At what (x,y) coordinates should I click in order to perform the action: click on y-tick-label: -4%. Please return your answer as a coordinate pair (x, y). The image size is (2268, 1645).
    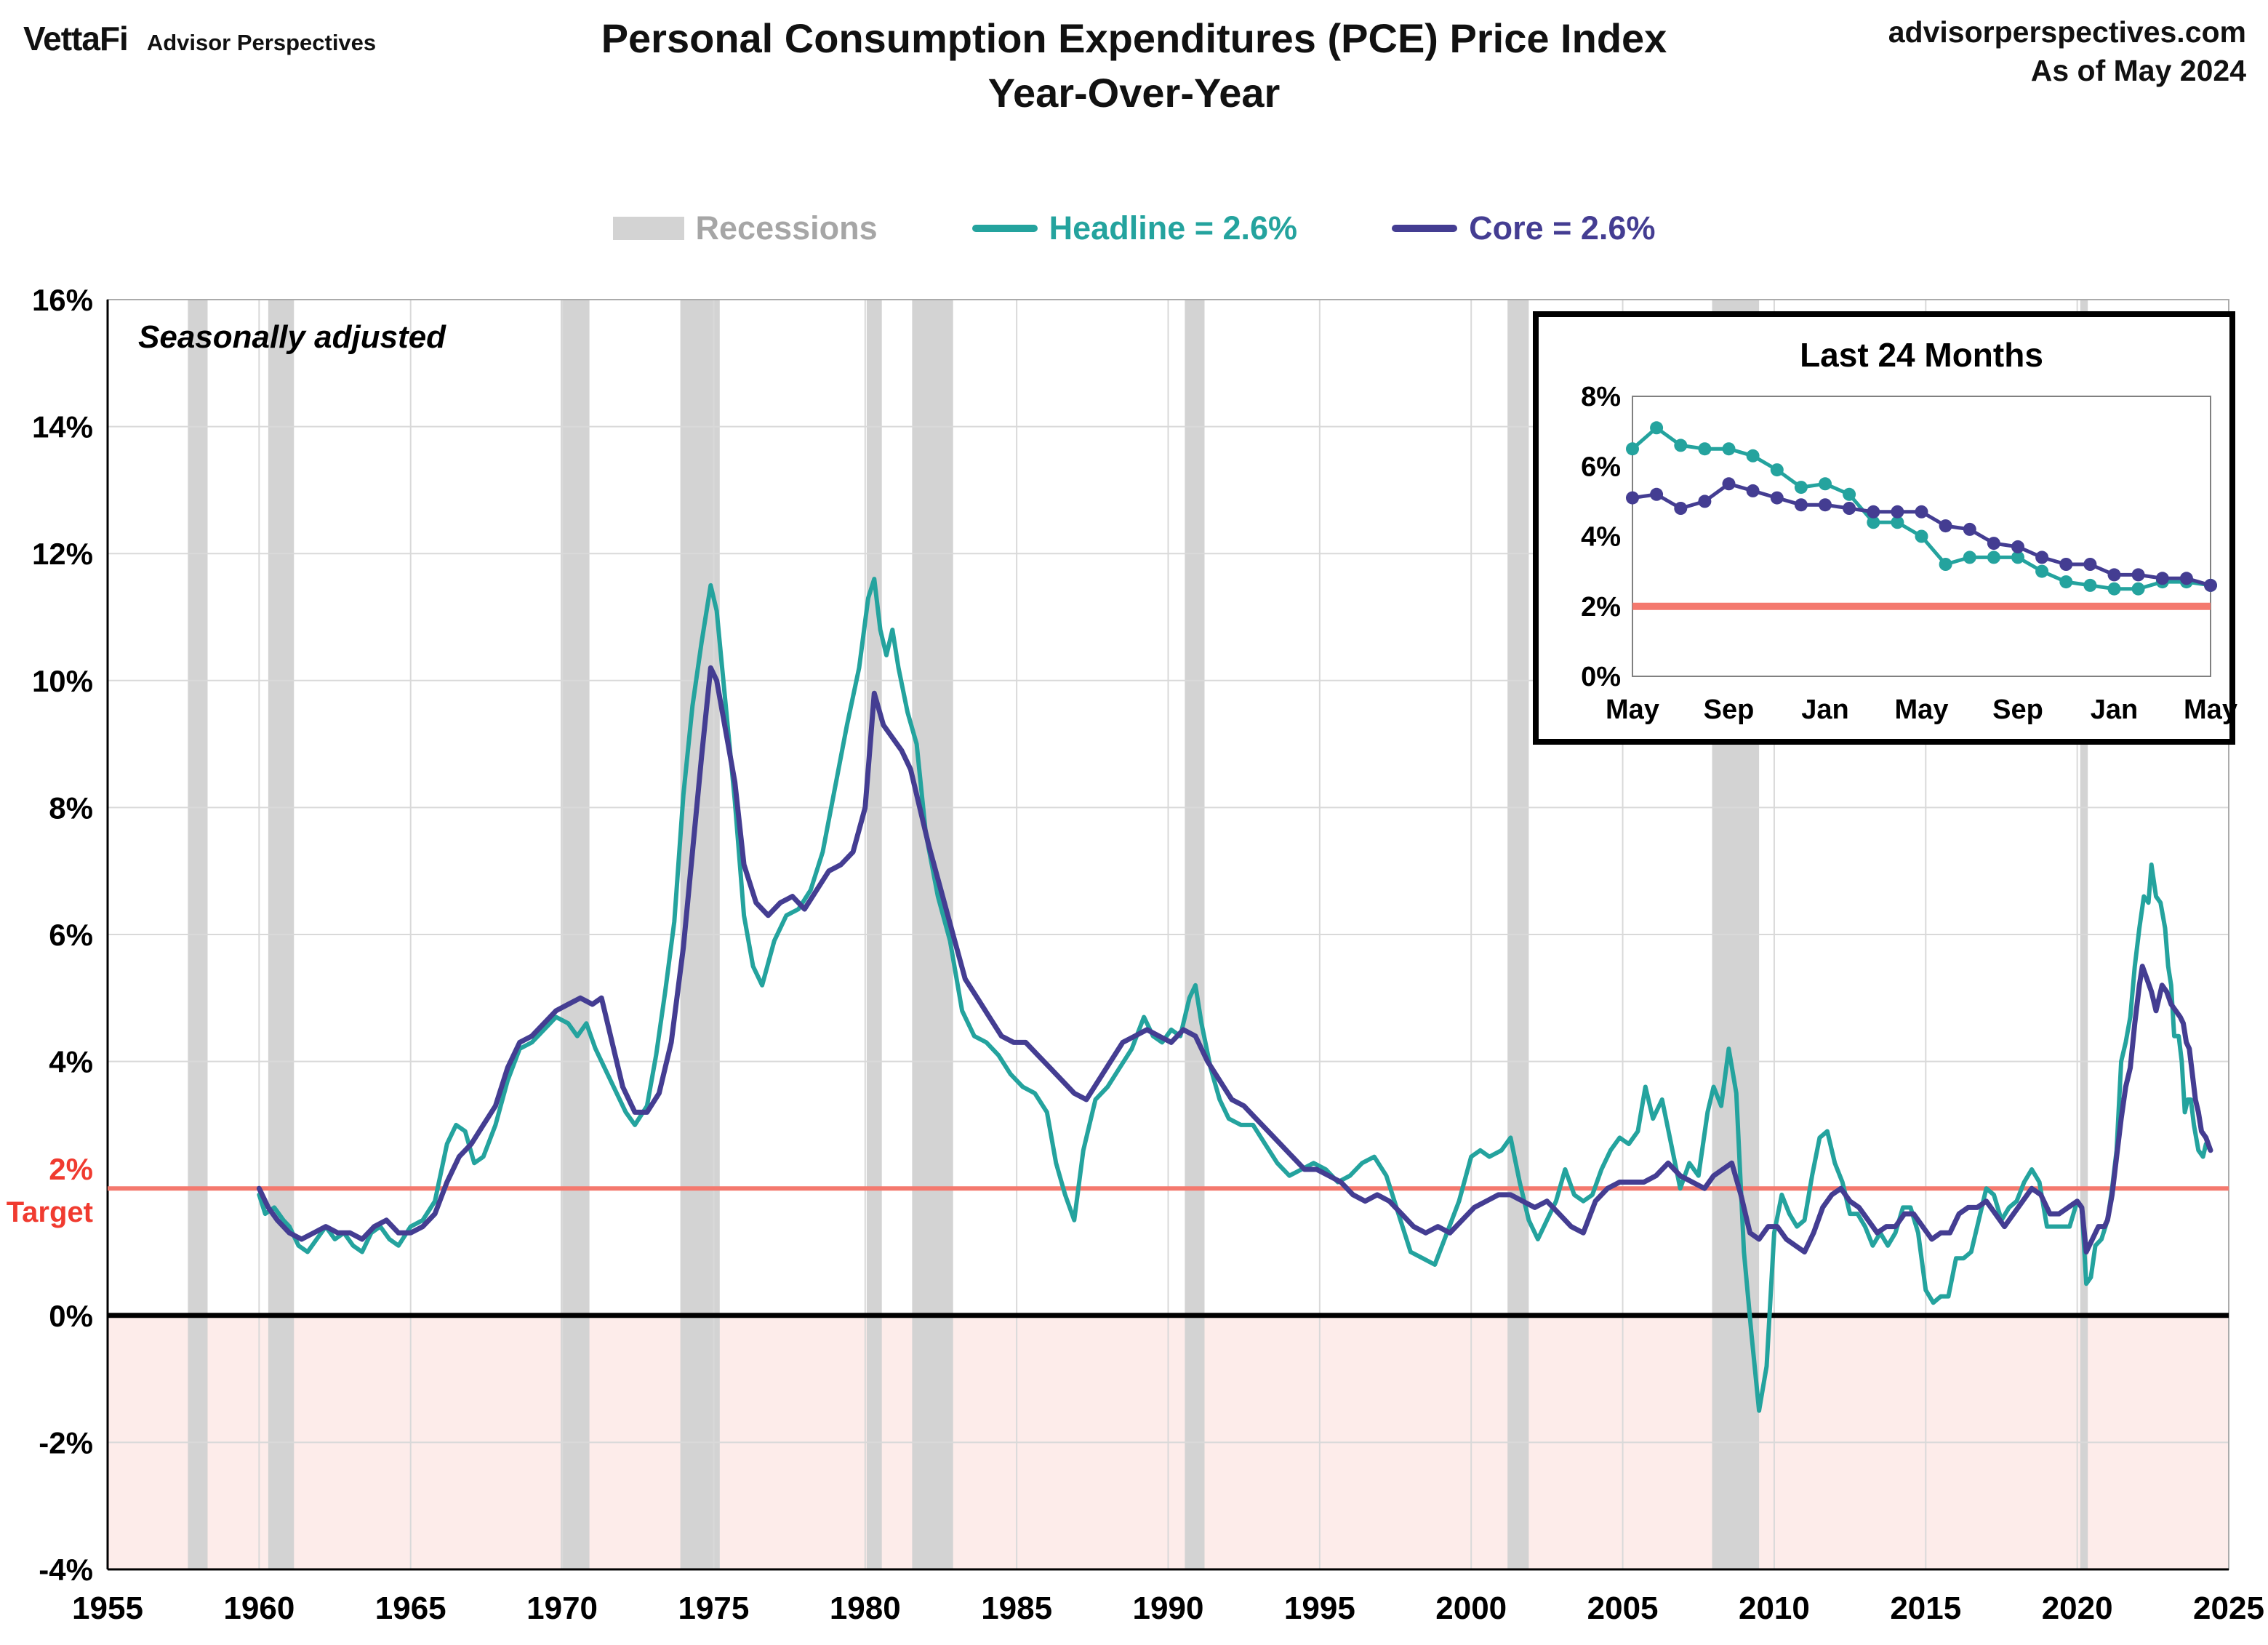
    Looking at the image, I should click on (66, 1570).